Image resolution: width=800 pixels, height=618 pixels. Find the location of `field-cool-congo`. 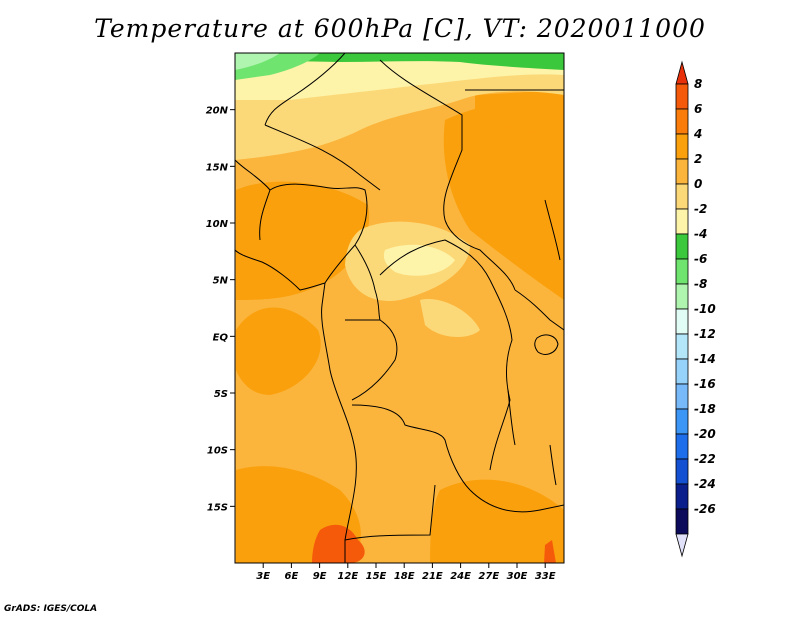

field-cool-congo is located at coordinates (450, 318).